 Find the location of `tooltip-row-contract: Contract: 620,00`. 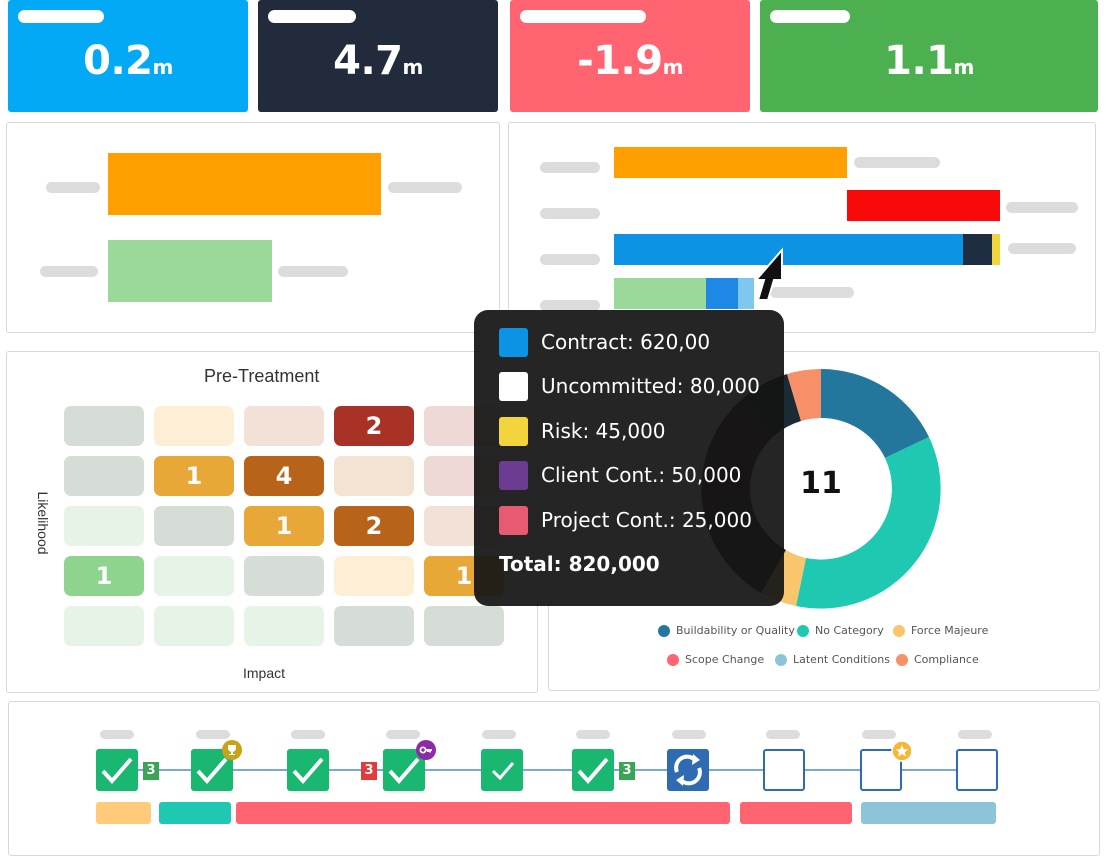

tooltip-row-contract: Contract: 620,00 is located at coordinates (604, 342).